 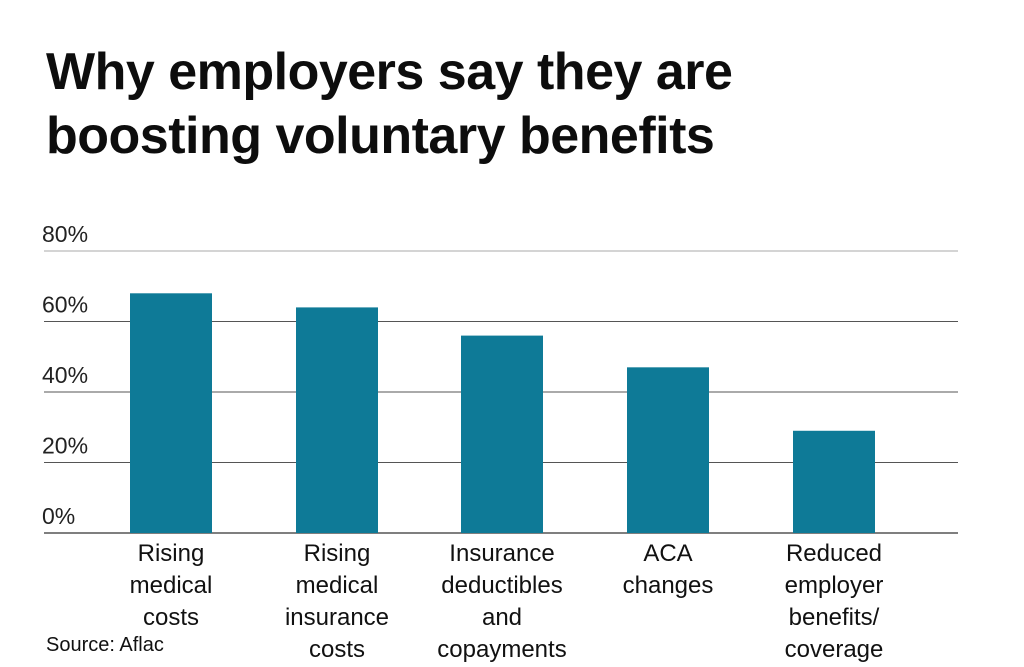 What do you see at coordinates (58, 516) in the screenshot?
I see `y-tick-label: 0%` at bounding box center [58, 516].